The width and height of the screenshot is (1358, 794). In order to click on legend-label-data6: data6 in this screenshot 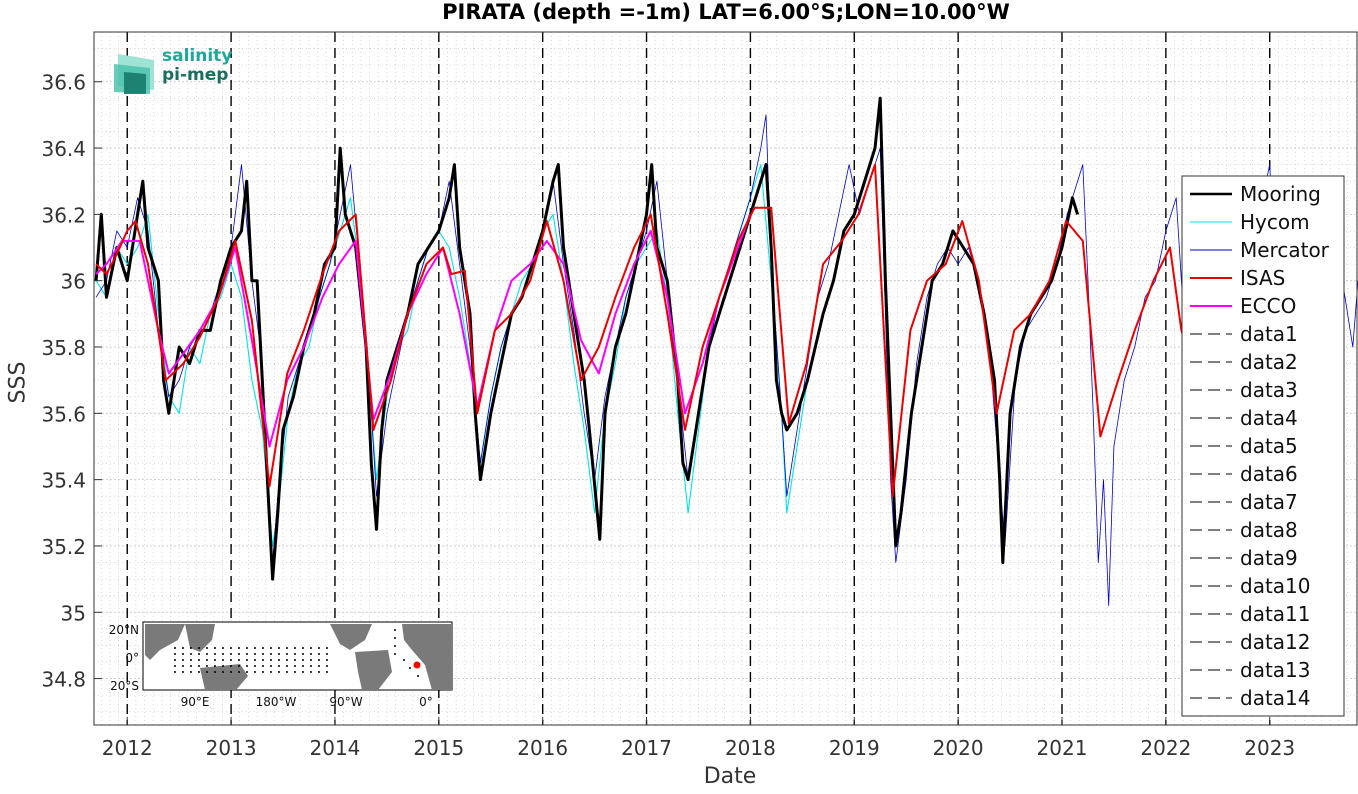, I will do `click(1269, 474)`.